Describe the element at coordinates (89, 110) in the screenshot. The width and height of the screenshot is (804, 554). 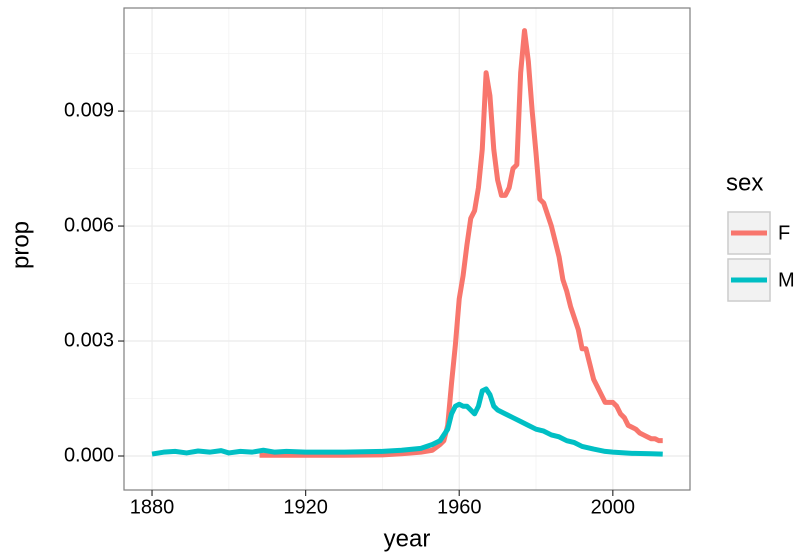
I see `y-tick-label: 0.009` at that location.